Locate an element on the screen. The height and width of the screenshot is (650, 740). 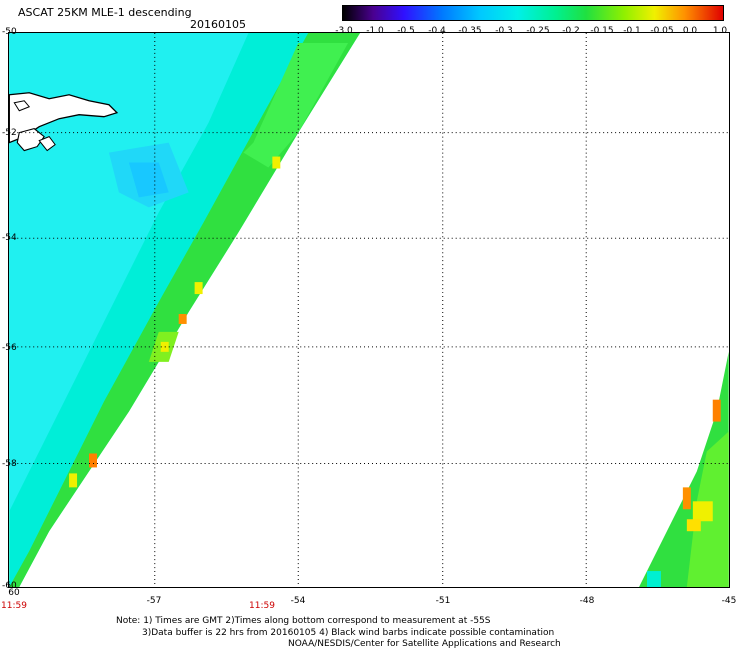
lon-tick: -45 is located at coordinates (729, 601).